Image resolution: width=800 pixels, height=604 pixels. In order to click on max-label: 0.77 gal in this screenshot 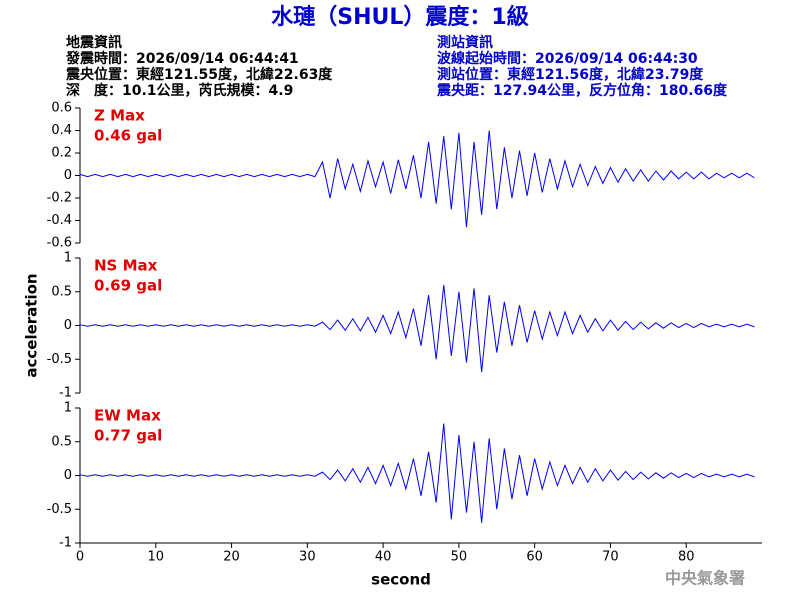, I will do `click(128, 436)`.